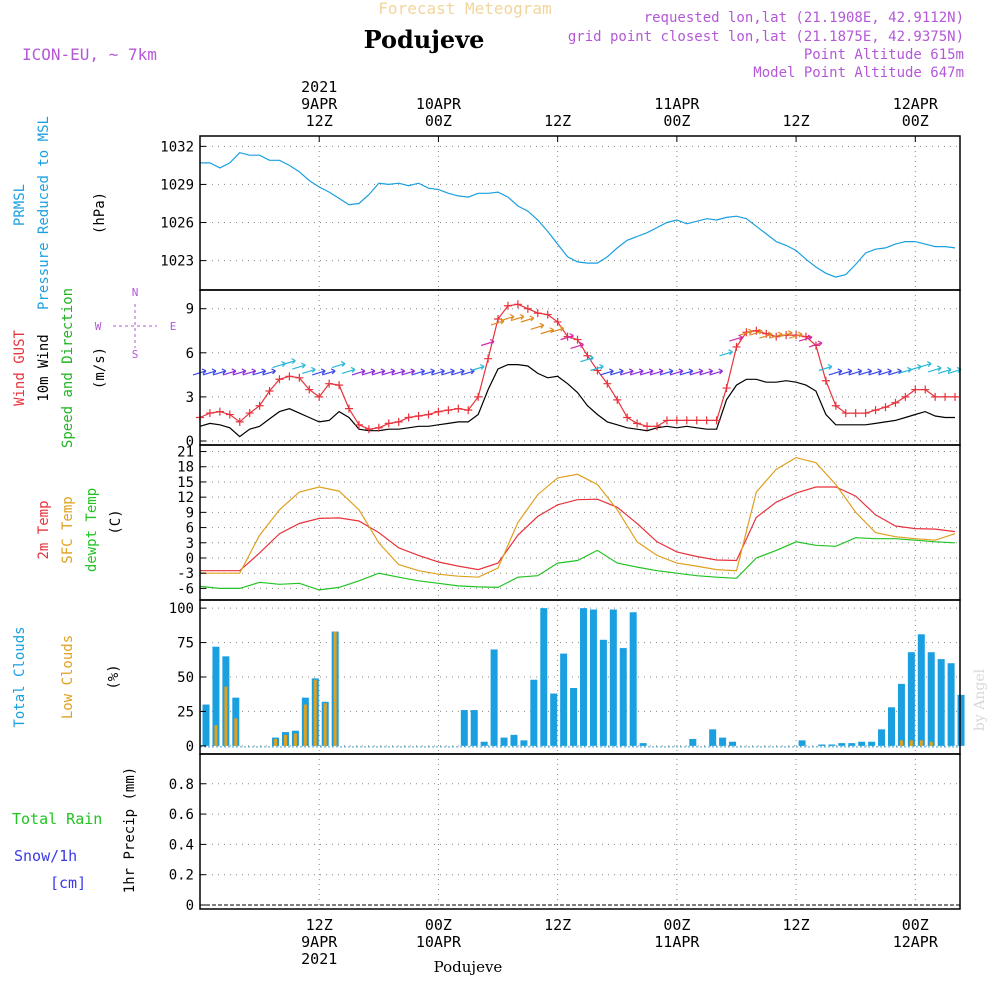  I want to click on pressure-label: Pressure Reduced to MSL, so click(44, 213).